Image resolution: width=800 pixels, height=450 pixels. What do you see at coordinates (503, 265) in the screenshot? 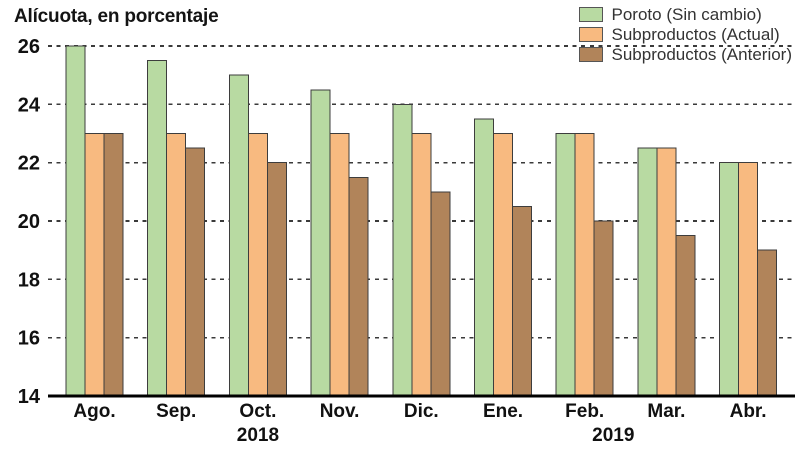
I see `bar-subproductos-actual-ene` at bounding box center [503, 265].